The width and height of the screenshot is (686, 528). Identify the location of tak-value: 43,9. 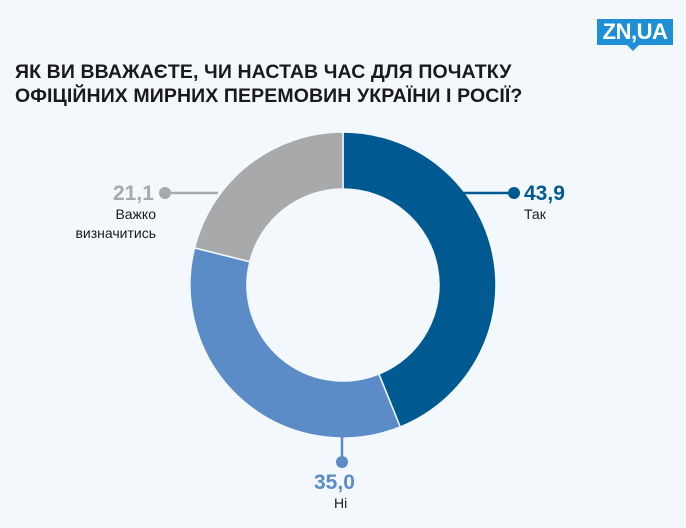
(544, 193).